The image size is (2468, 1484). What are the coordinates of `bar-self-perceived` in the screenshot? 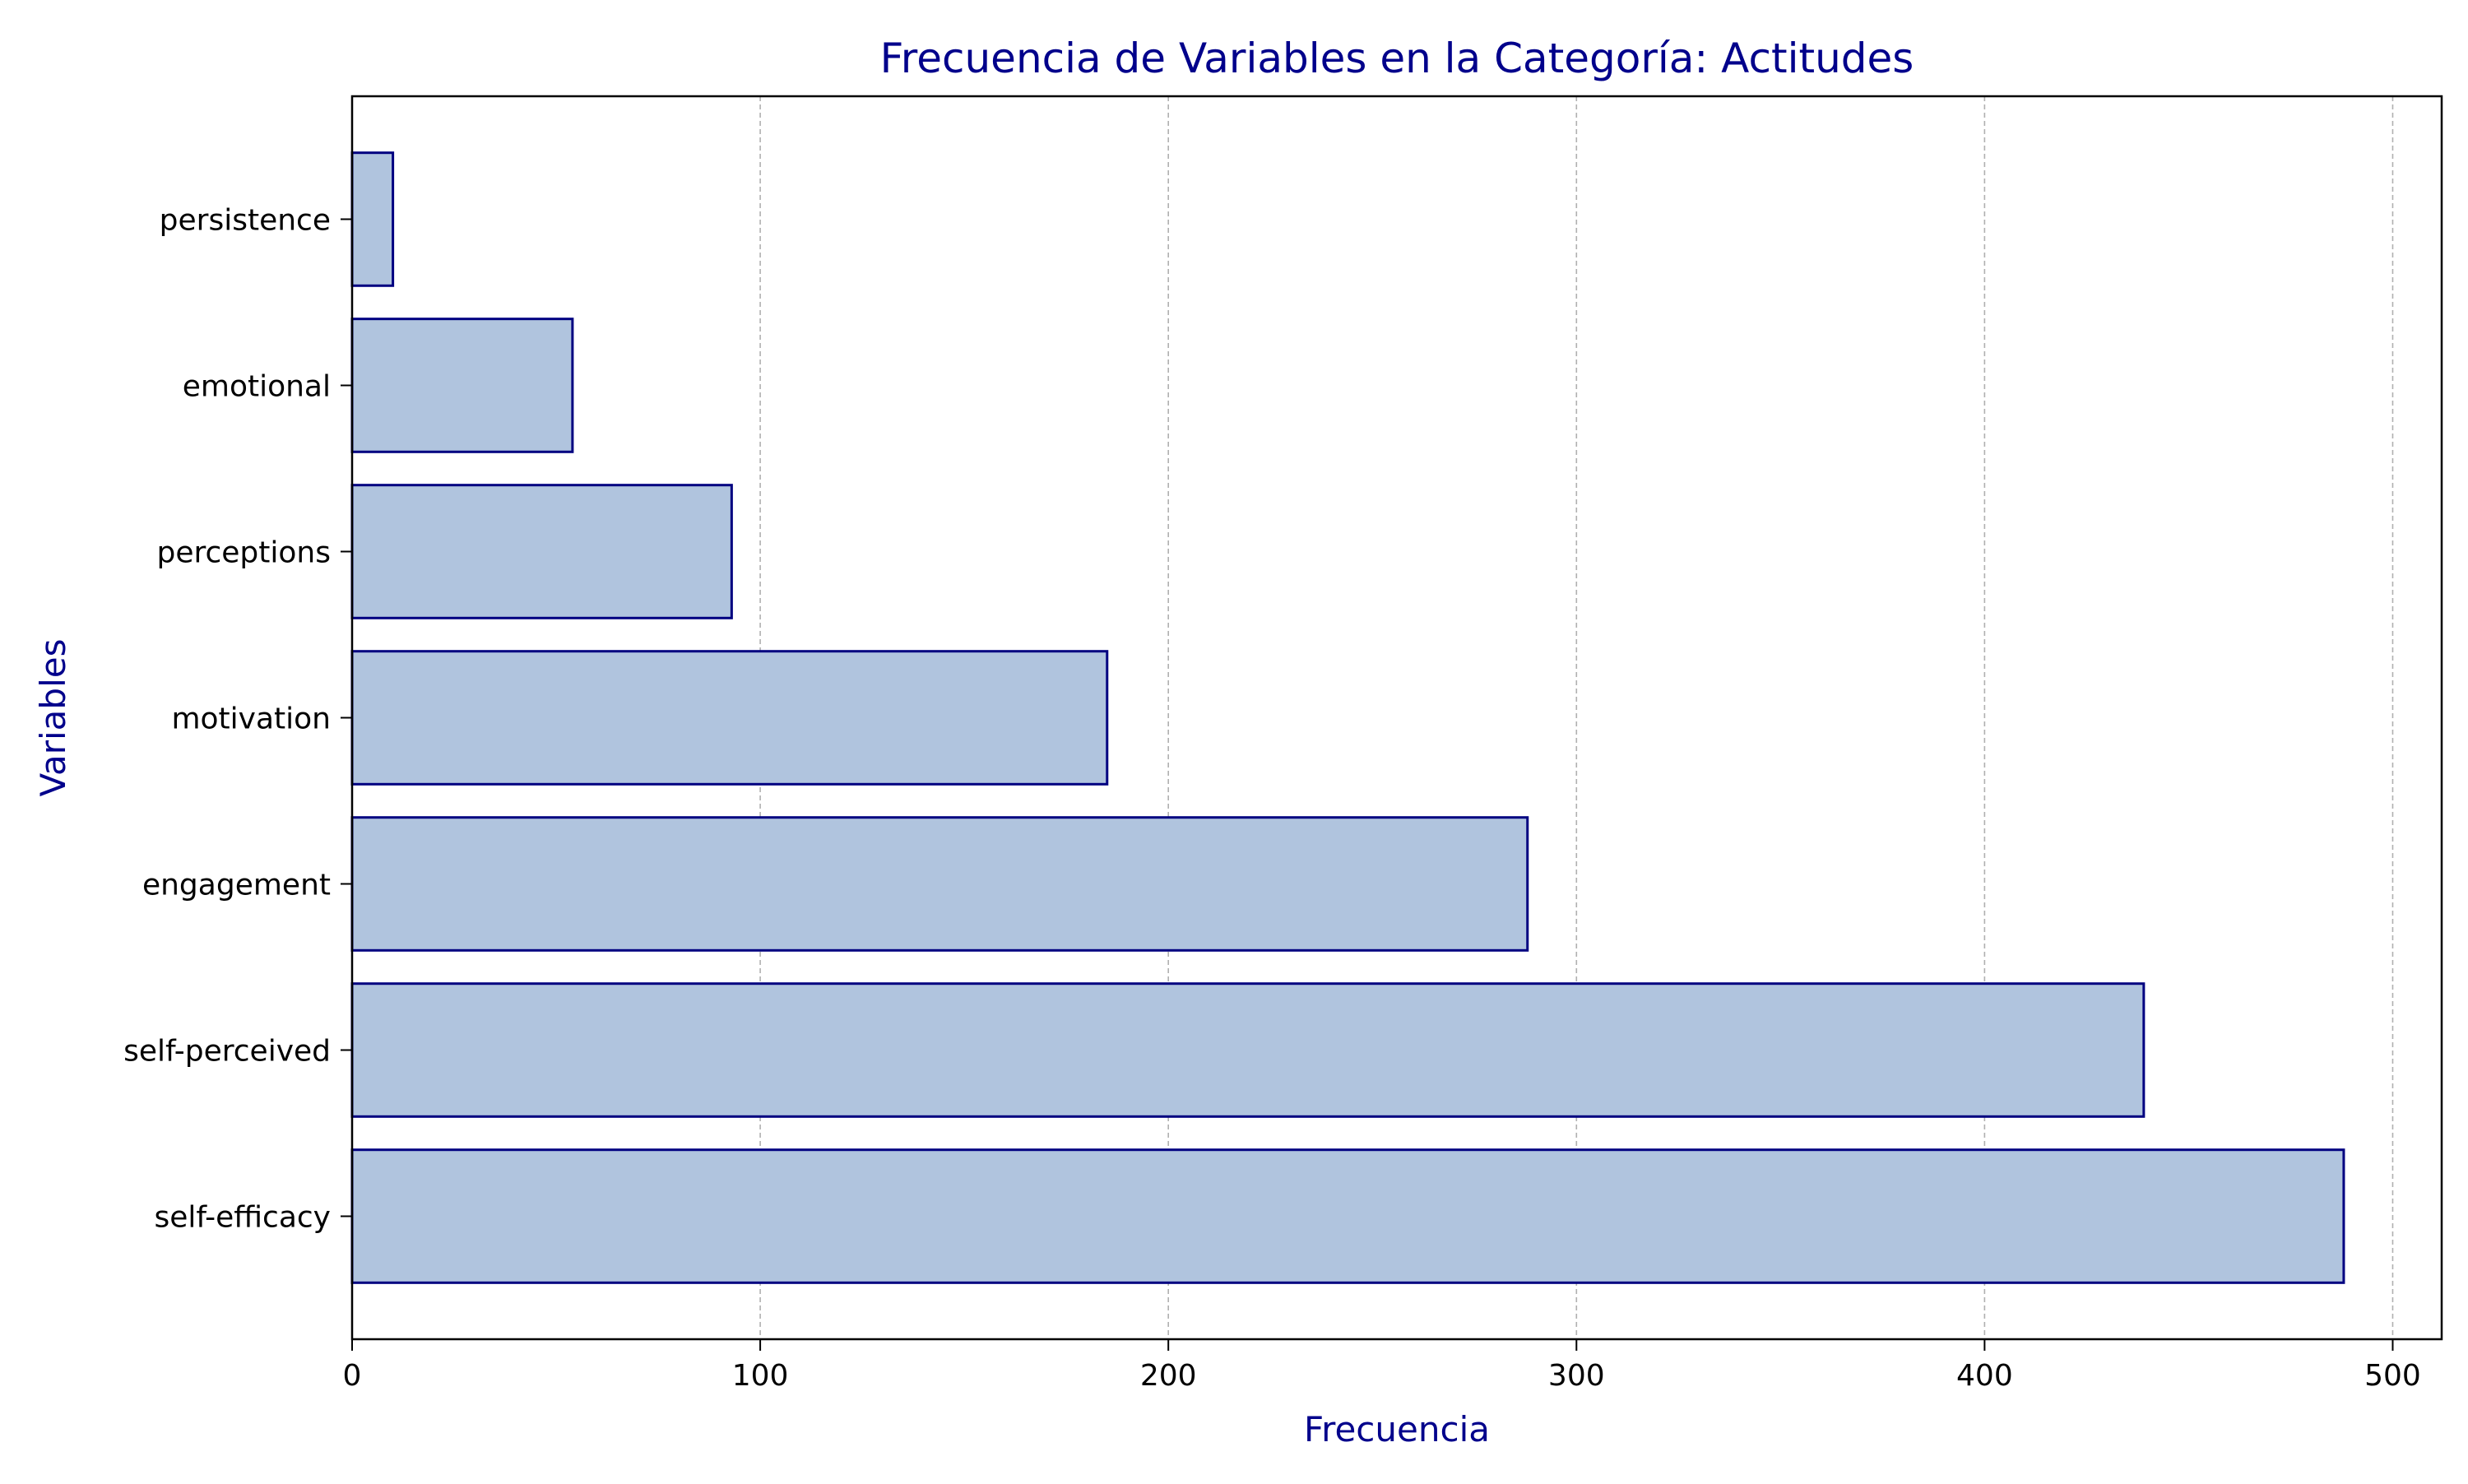 It's located at (1248, 1050).